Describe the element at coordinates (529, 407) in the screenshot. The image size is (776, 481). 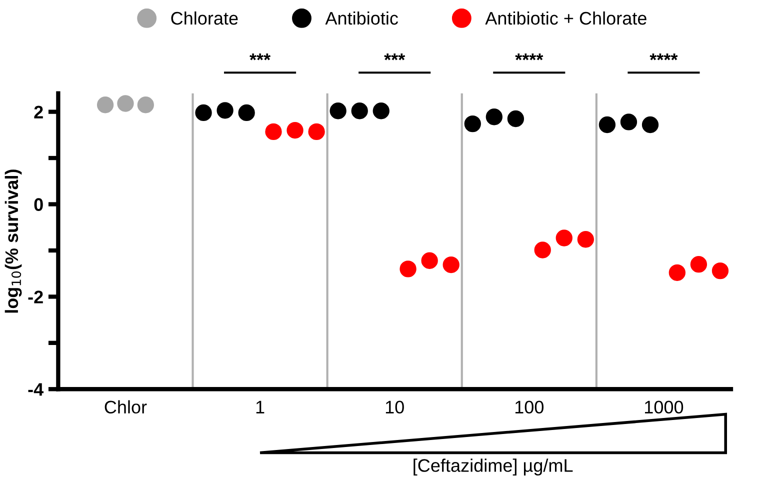
I see `x-tick-label: 100` at that location.